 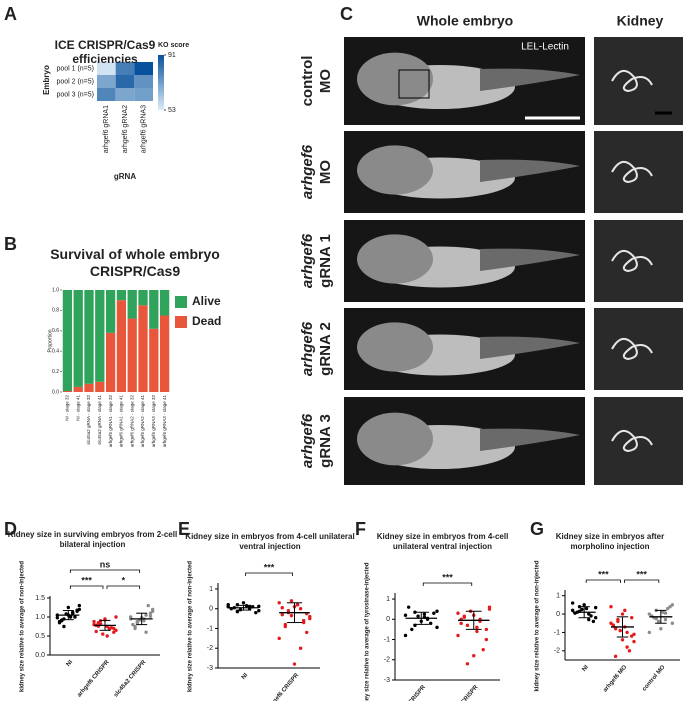 What do you see at coordinates (325, 261) in the screenshot?
I see `row-label: gRNA 1` at bounding box center [325, 261].